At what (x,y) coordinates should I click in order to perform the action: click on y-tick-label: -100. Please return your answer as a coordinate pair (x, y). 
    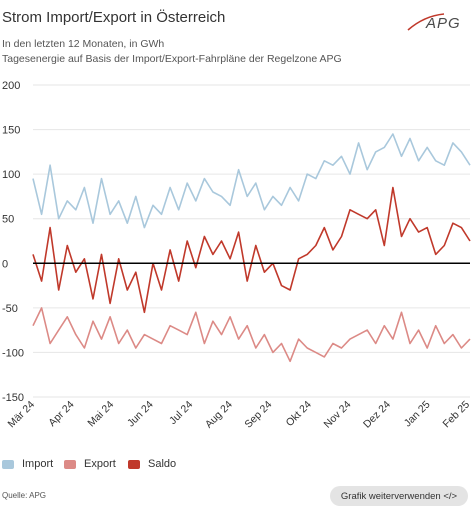
    Looking at the image, I should click on (13, 353).